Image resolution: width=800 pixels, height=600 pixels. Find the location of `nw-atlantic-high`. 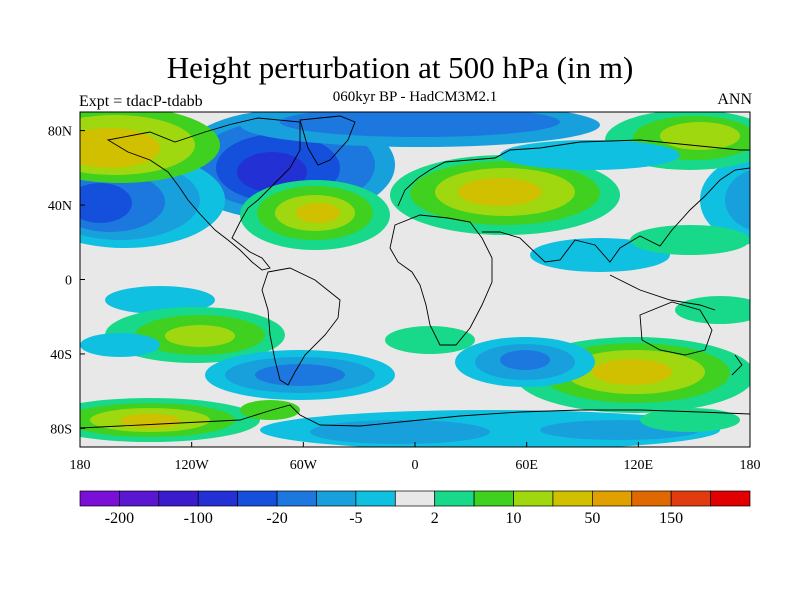

nw-atlantic-high is located at coordinates (315, 215).